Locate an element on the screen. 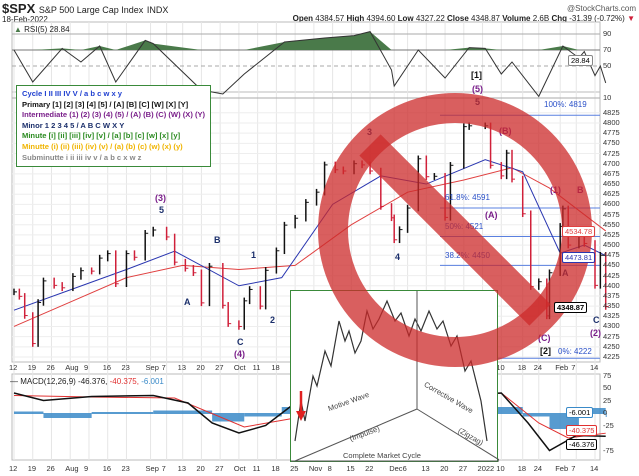 This screenshot has height=476, width=639. y-tick-label: 4625 is located at coordinates (611, 194).